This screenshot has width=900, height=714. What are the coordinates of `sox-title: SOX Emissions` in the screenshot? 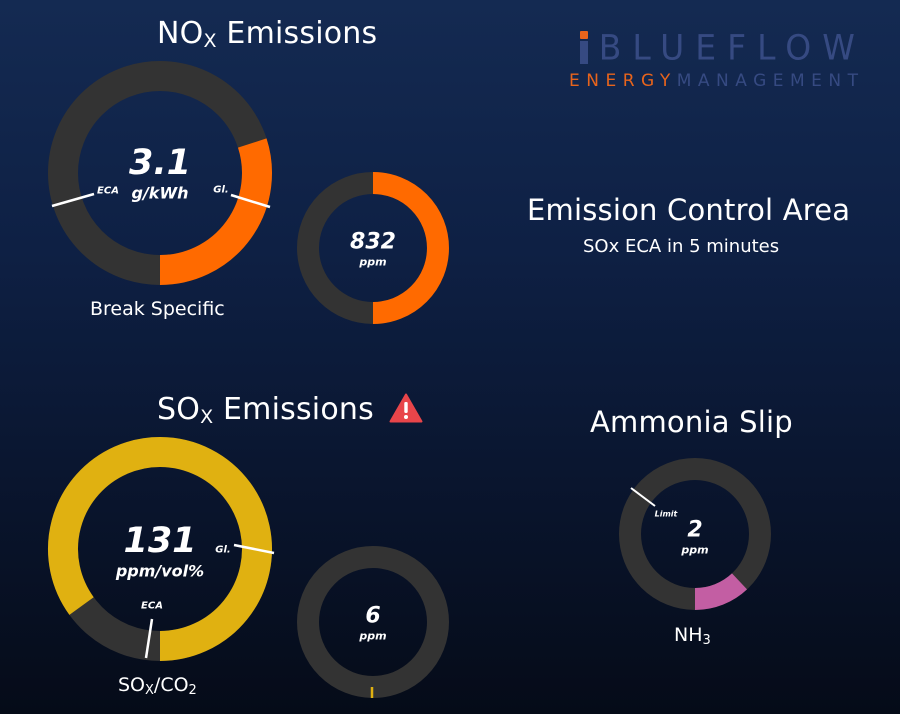 It's located at (265, 410).